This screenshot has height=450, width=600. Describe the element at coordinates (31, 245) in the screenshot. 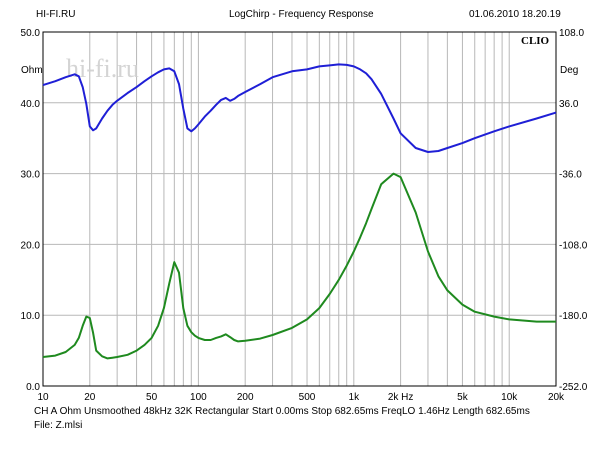

I see `left-tick-label: 20.0` at that location.